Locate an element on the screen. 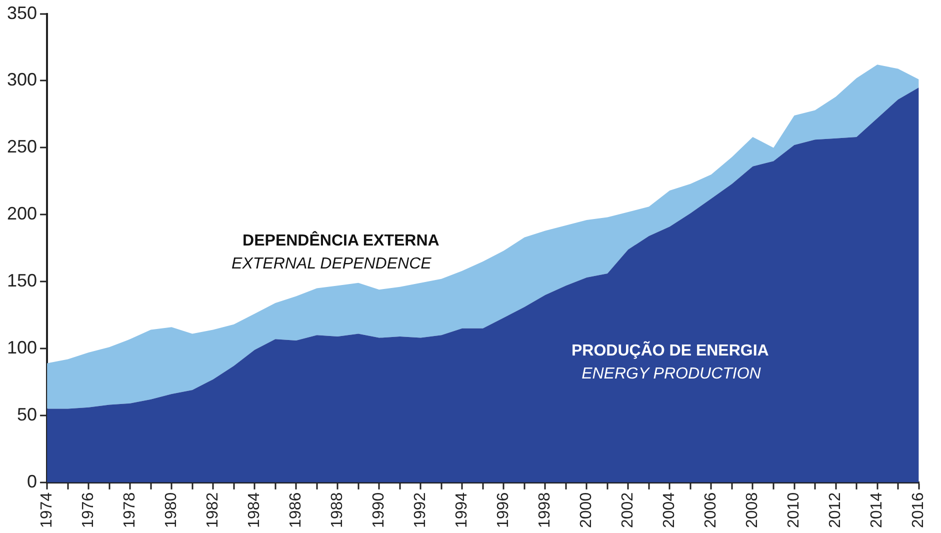 This screenshot has height=533, width=941. x-tick-label: 1988 is located at coordinates (337, 510).